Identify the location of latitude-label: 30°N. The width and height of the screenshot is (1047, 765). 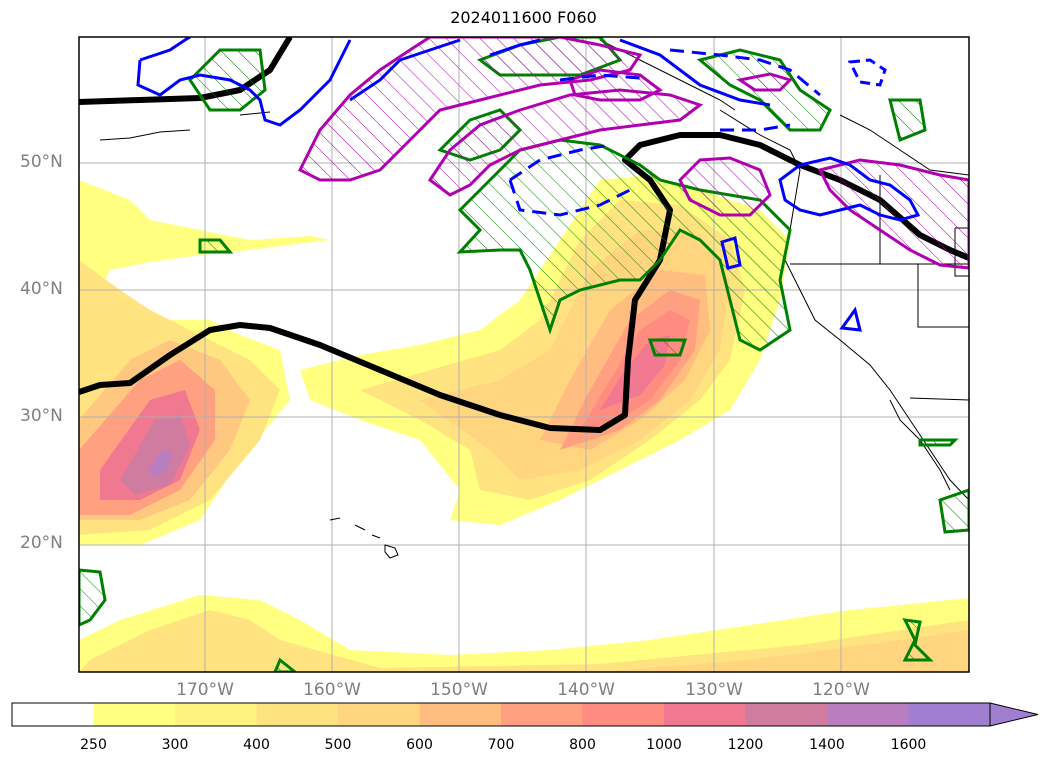
(41, 416).